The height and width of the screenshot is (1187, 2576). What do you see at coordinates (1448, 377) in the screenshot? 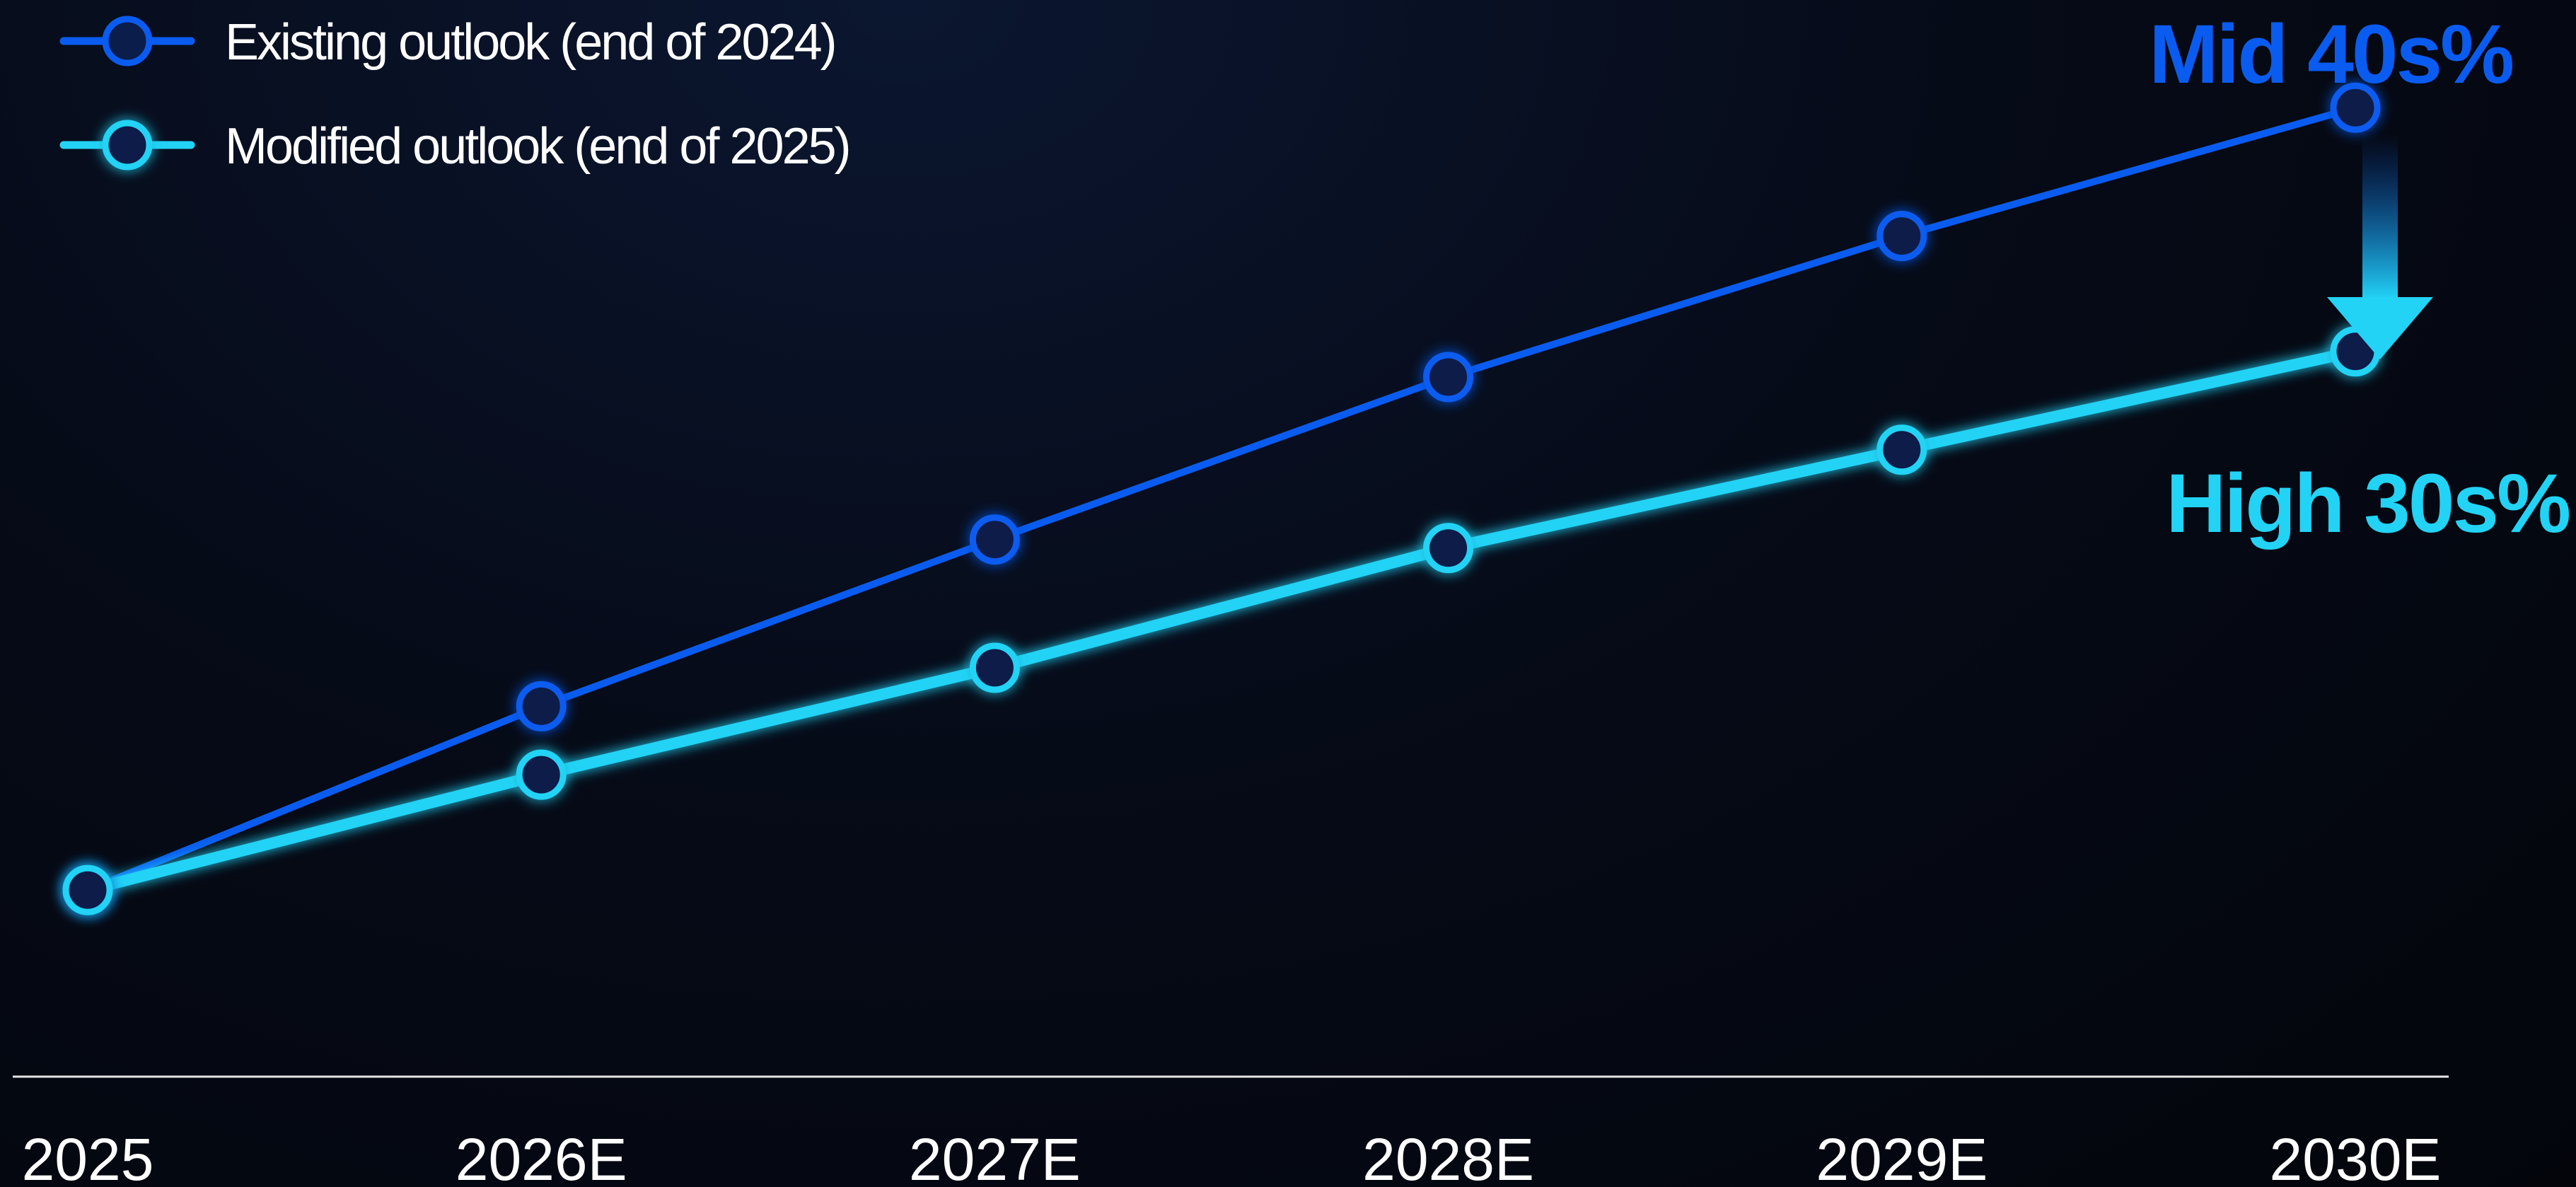
I see `data-point-existing-2028e` at bounding box center [1448, 377].